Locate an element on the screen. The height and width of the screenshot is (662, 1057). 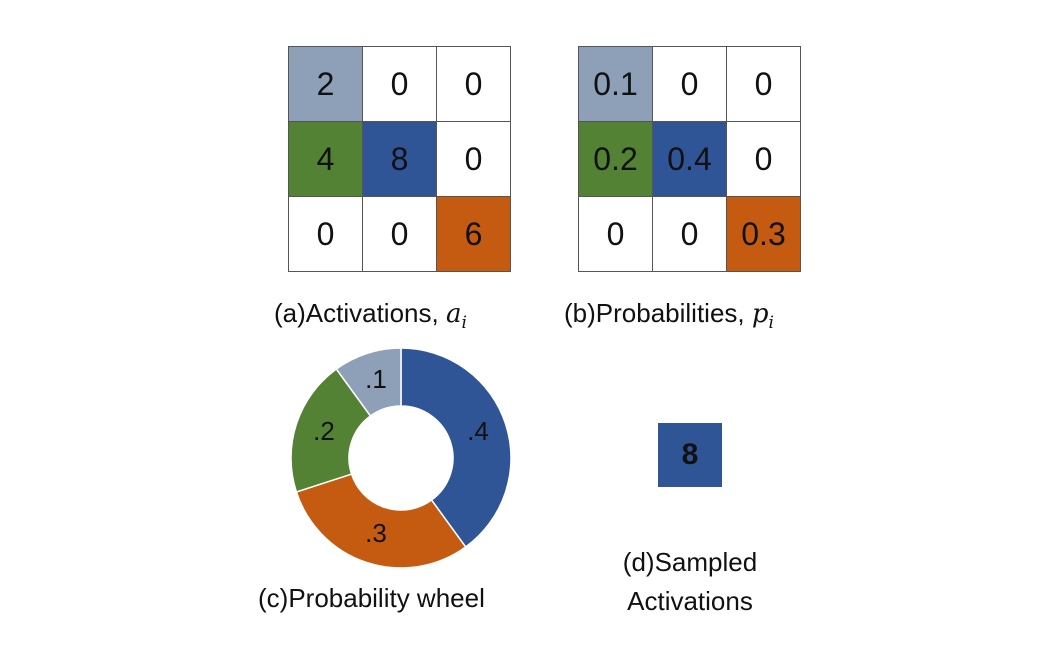
activations-caption: (a)Activations, ai is located at coordinates (370, 315).